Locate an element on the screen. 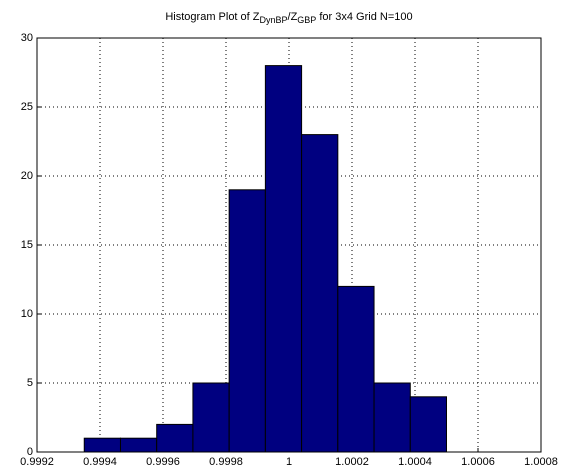 This screenshot has width=575, height=470. x-tick-label: 1.0002 is located at coordinates (352, 462).